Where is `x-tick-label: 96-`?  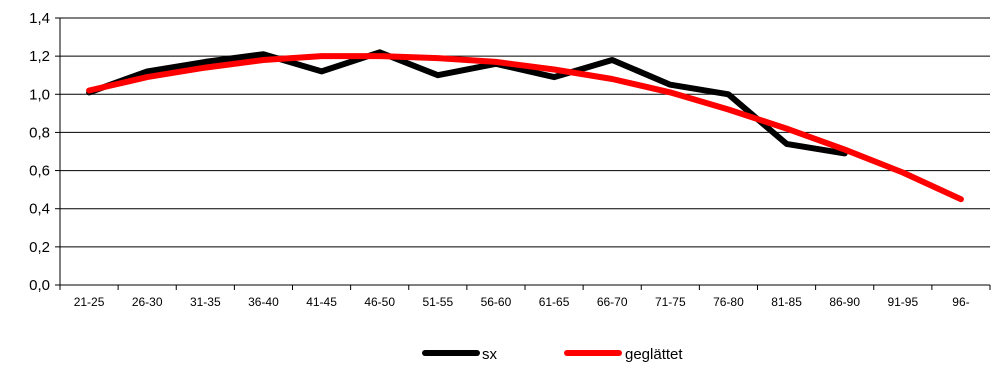
x-tick-label: 96- is located at coordinates (960, 302).